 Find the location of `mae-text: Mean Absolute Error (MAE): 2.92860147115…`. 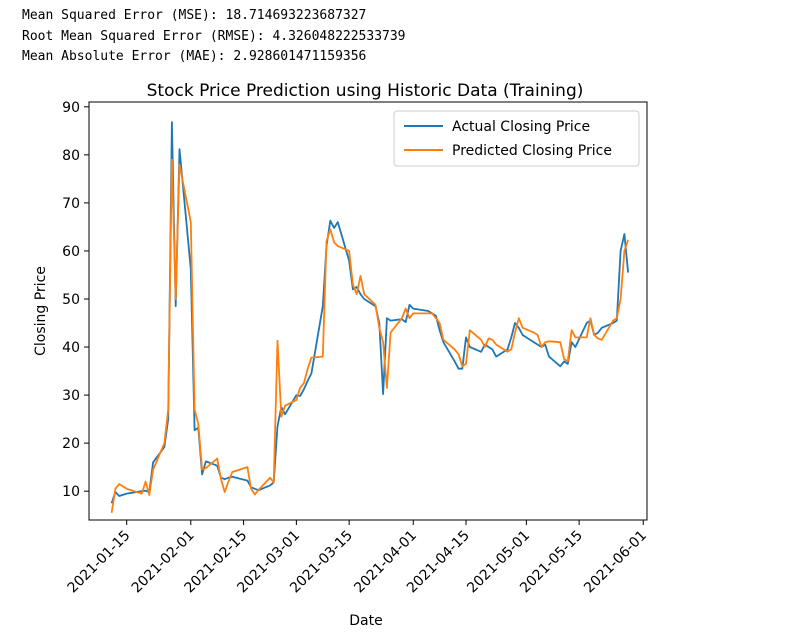

mae-text: Mean Absolute Error (MAE): 2.92860147115… is located at coordinates (194, 56).